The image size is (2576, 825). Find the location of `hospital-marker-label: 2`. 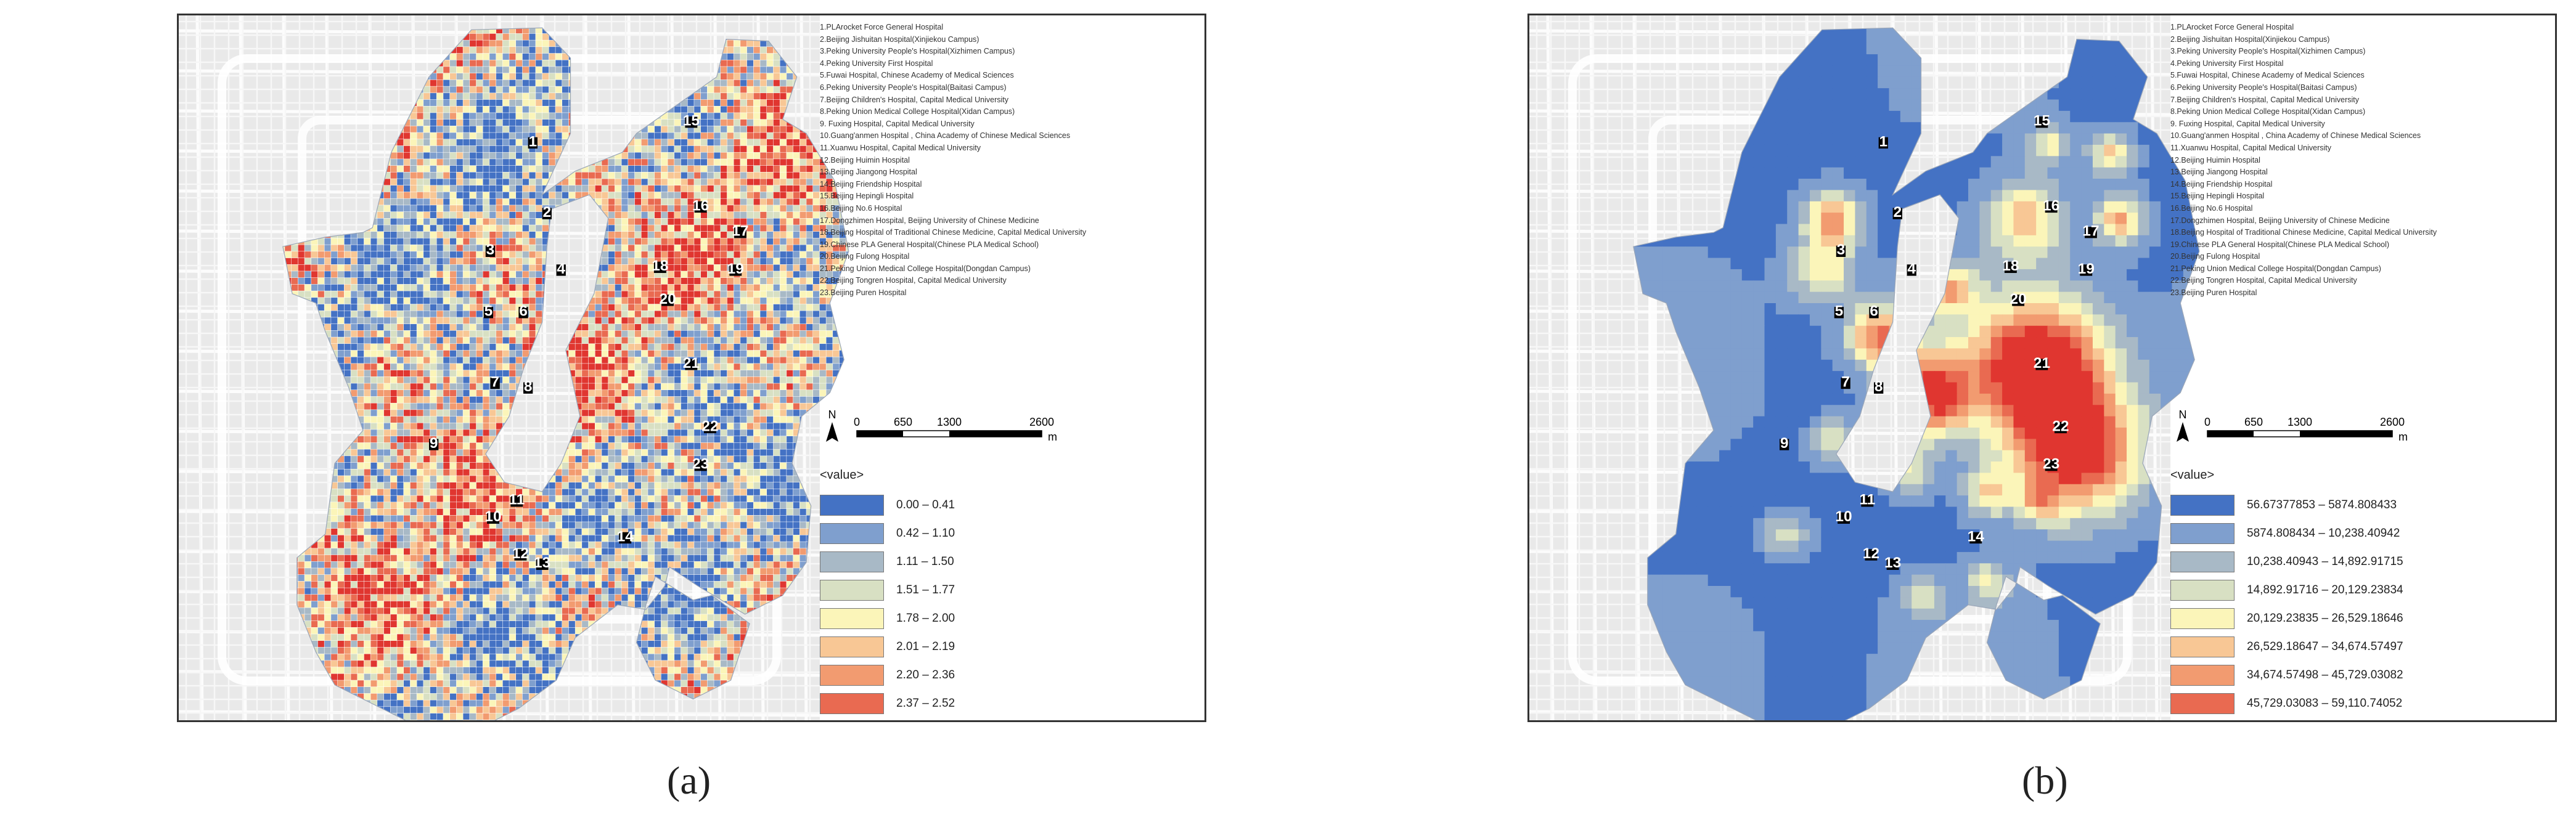

hospital-marker-label: 2 is located at coordinates (546, 212).